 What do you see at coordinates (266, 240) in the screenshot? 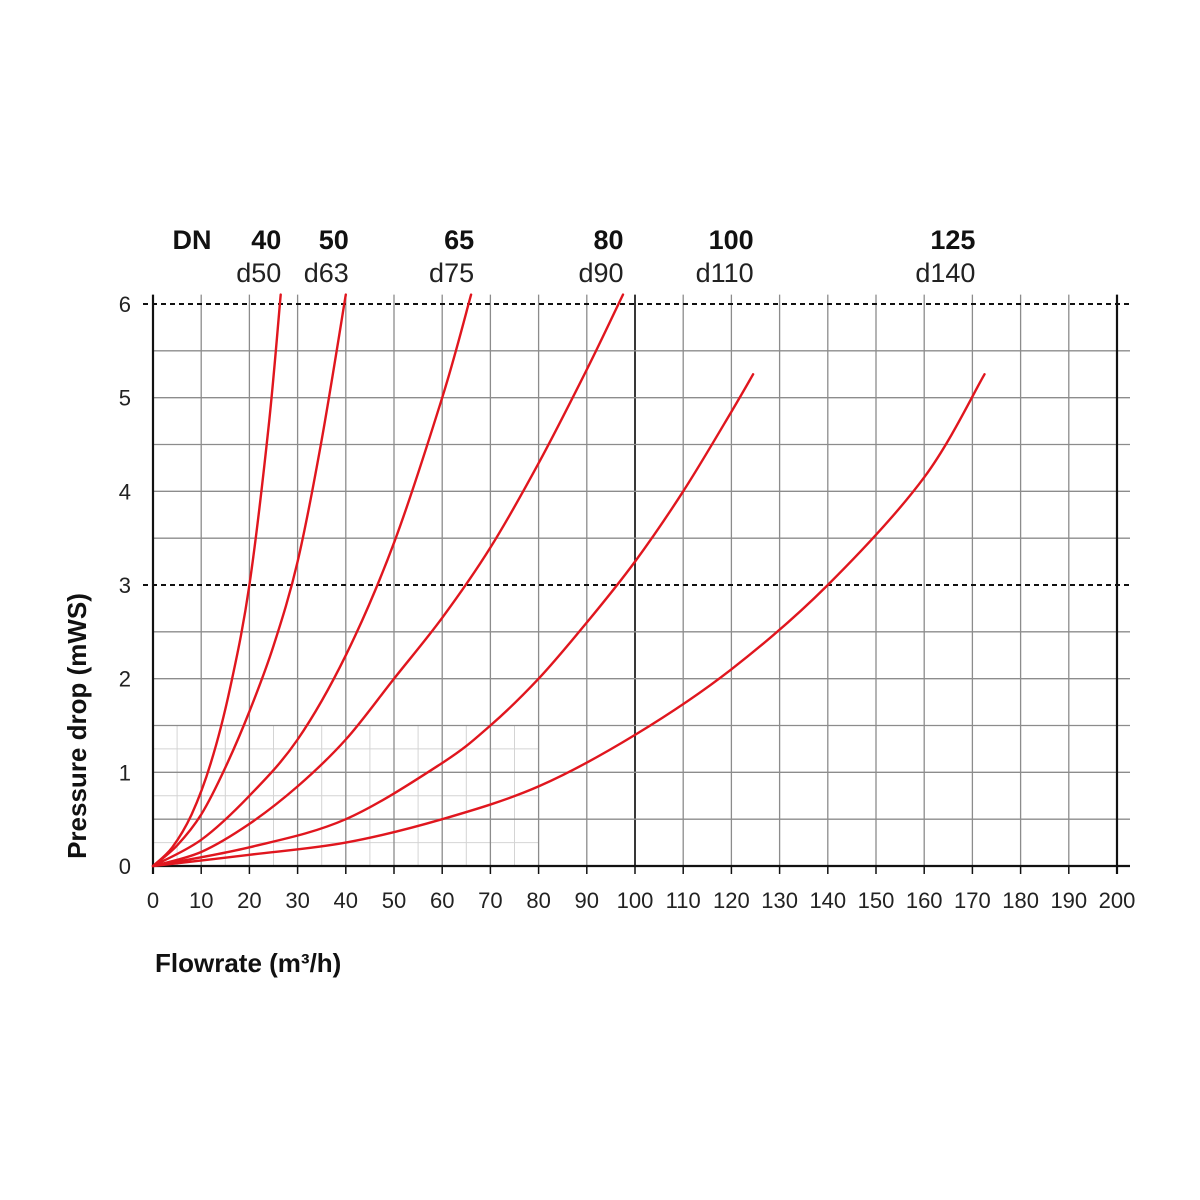
I see `dn-label-40: 40` at bounding box center [266, 240].